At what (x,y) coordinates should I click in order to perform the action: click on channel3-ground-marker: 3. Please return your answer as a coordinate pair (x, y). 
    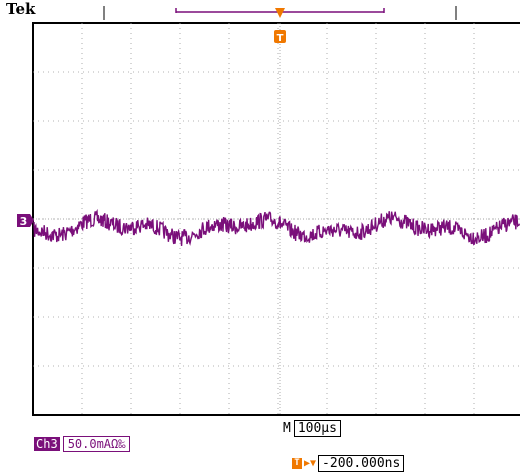
    Looking at the image, I should click on (25, 221).